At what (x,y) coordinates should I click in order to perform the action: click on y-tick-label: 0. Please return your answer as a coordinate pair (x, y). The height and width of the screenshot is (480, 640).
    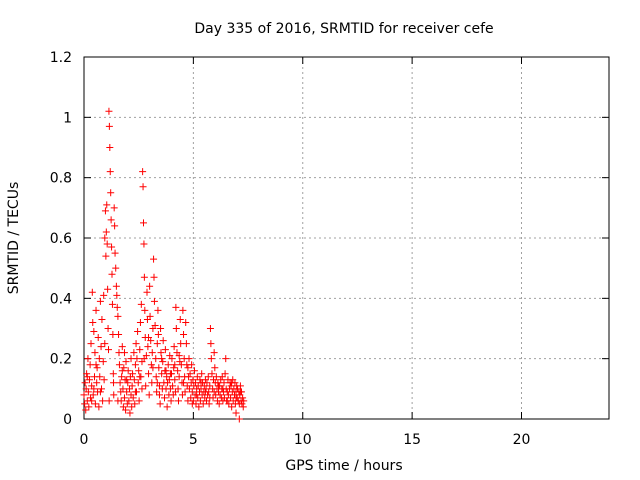
    Looking at the image, I should click on (67, 420).